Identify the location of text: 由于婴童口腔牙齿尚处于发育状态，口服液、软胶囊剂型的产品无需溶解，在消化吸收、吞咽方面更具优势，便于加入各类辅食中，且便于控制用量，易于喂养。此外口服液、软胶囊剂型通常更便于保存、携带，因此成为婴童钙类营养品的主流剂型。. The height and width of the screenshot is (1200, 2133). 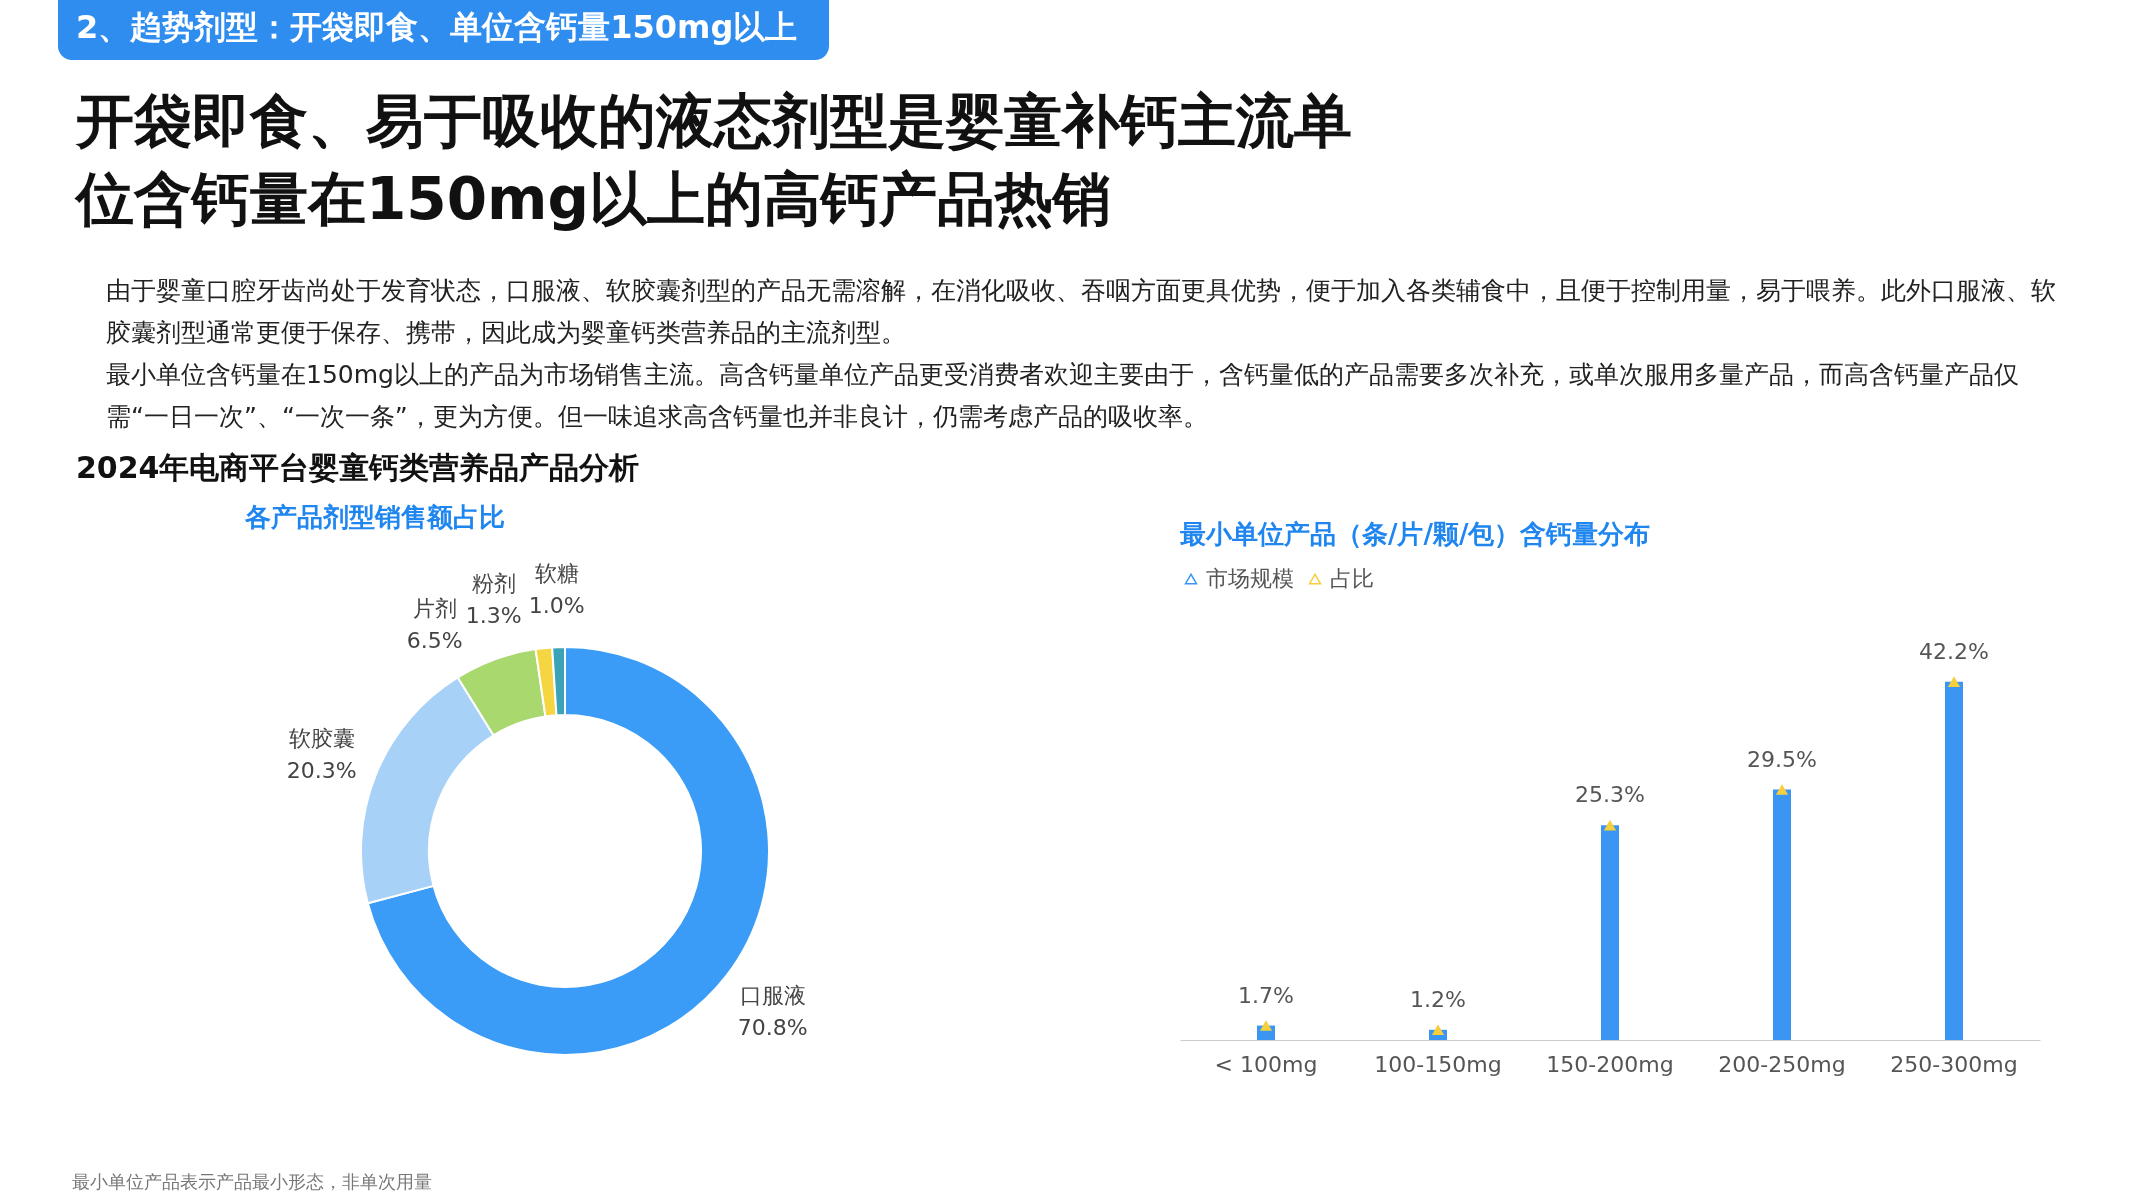
(1081, 312).